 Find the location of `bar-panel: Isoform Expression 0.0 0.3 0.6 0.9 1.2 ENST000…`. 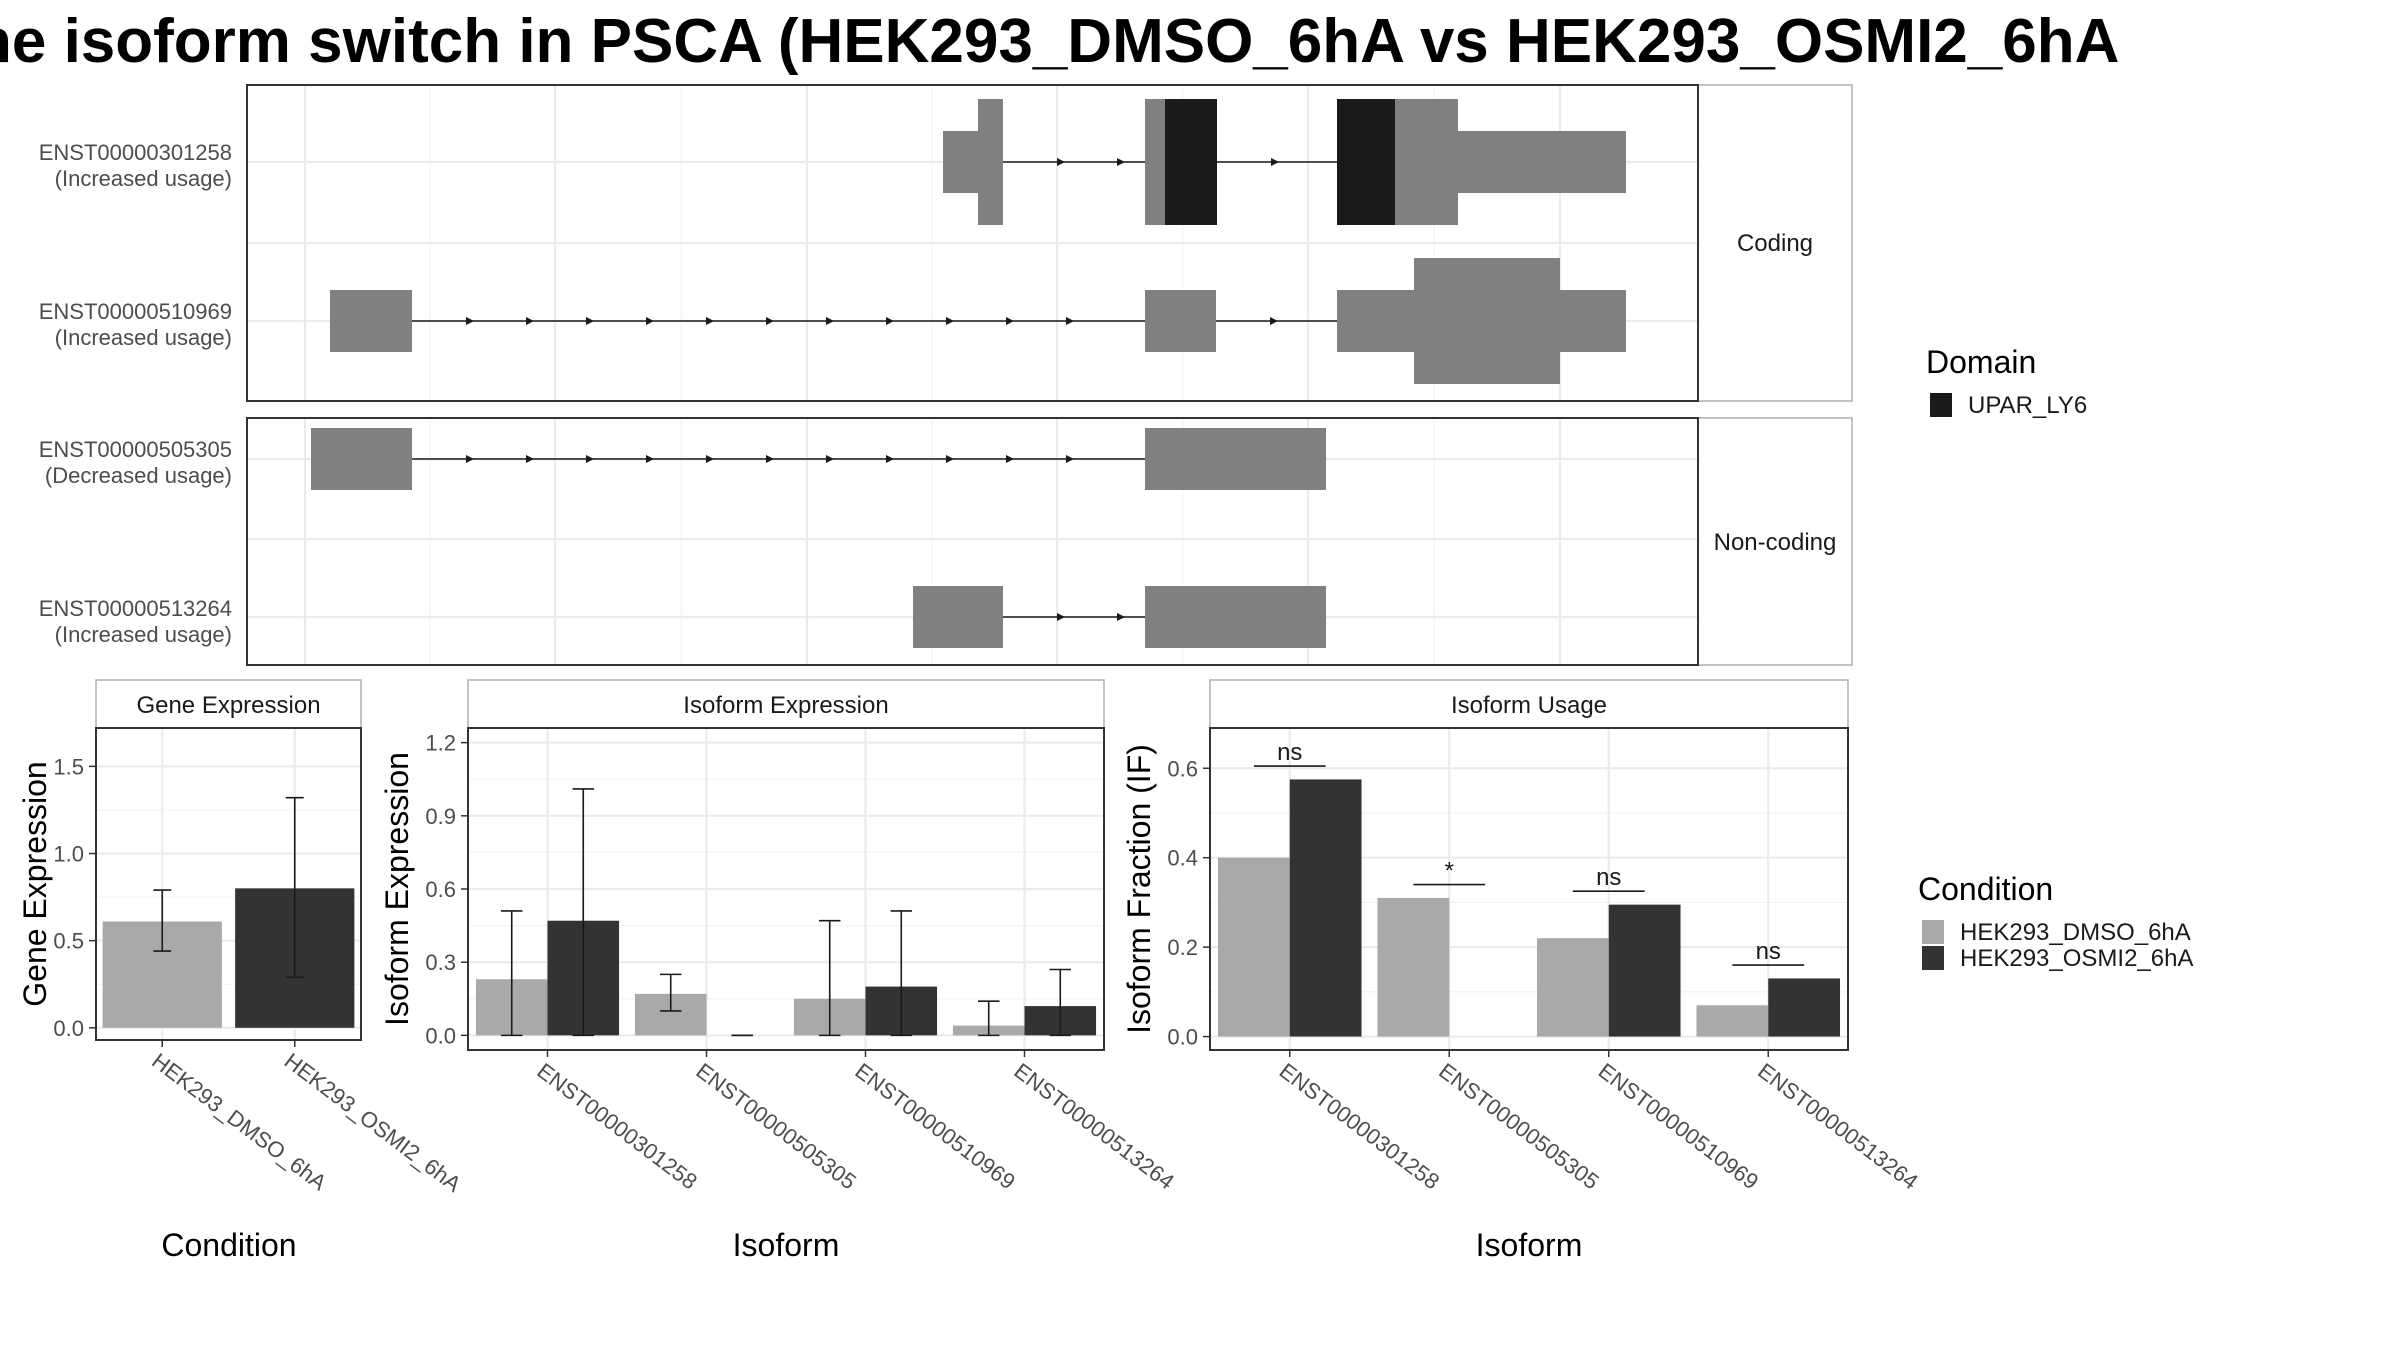

bar-panel: Isoform Expression 0.0 0.3 0.6 0.9 1.2 ENST000… is located at coordinates (779, 971).